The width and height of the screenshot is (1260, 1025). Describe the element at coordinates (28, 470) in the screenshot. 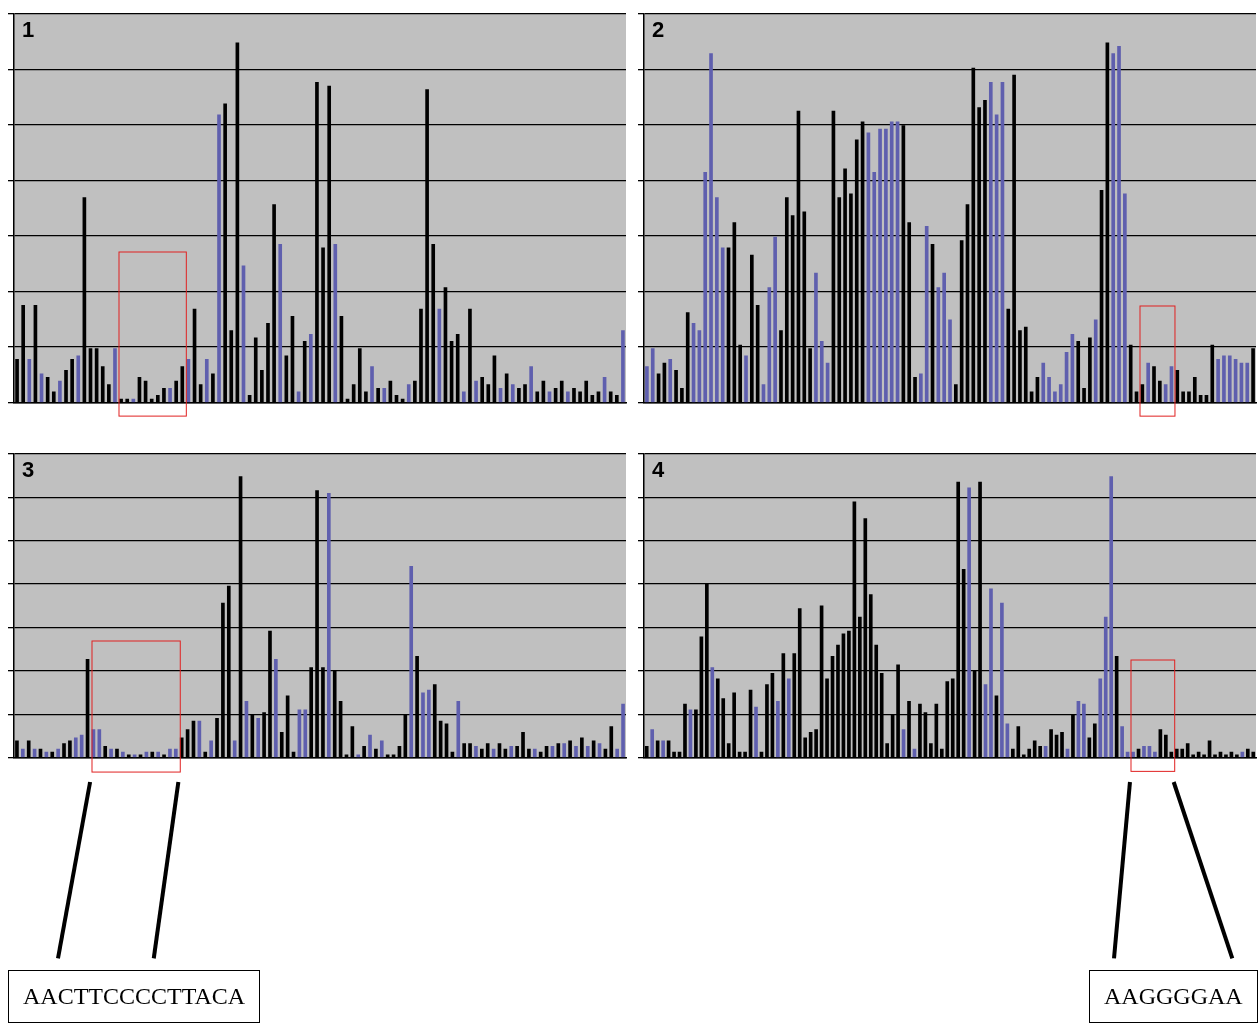

I see `chart-title: 3` at that location.